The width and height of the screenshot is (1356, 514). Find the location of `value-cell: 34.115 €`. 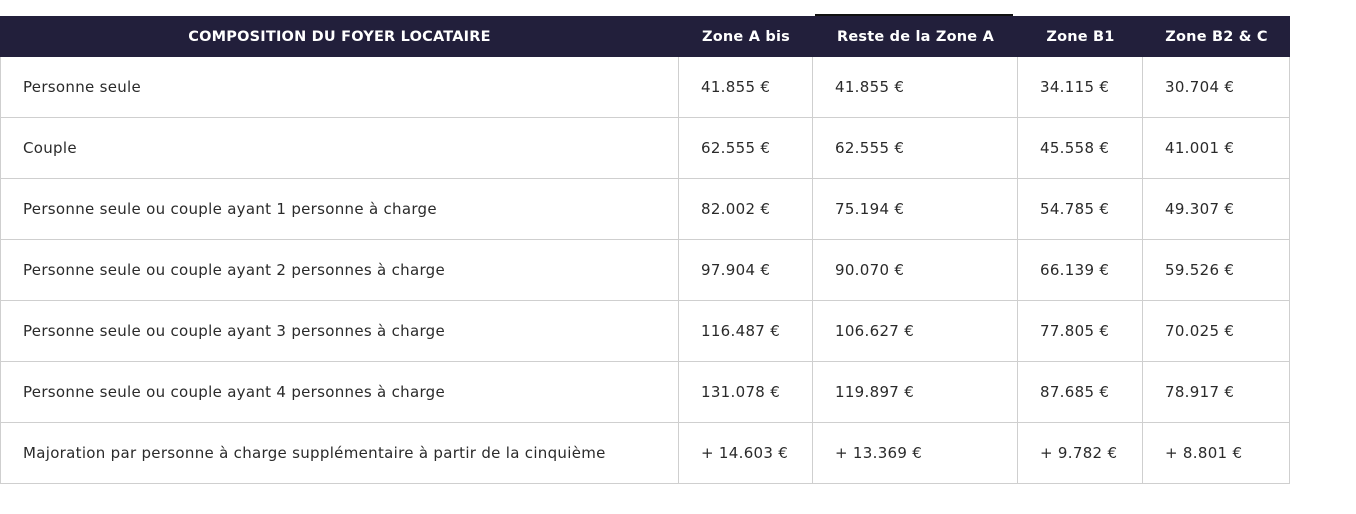

value-cell: 34.115 € is located at coordinates (1080, 87).